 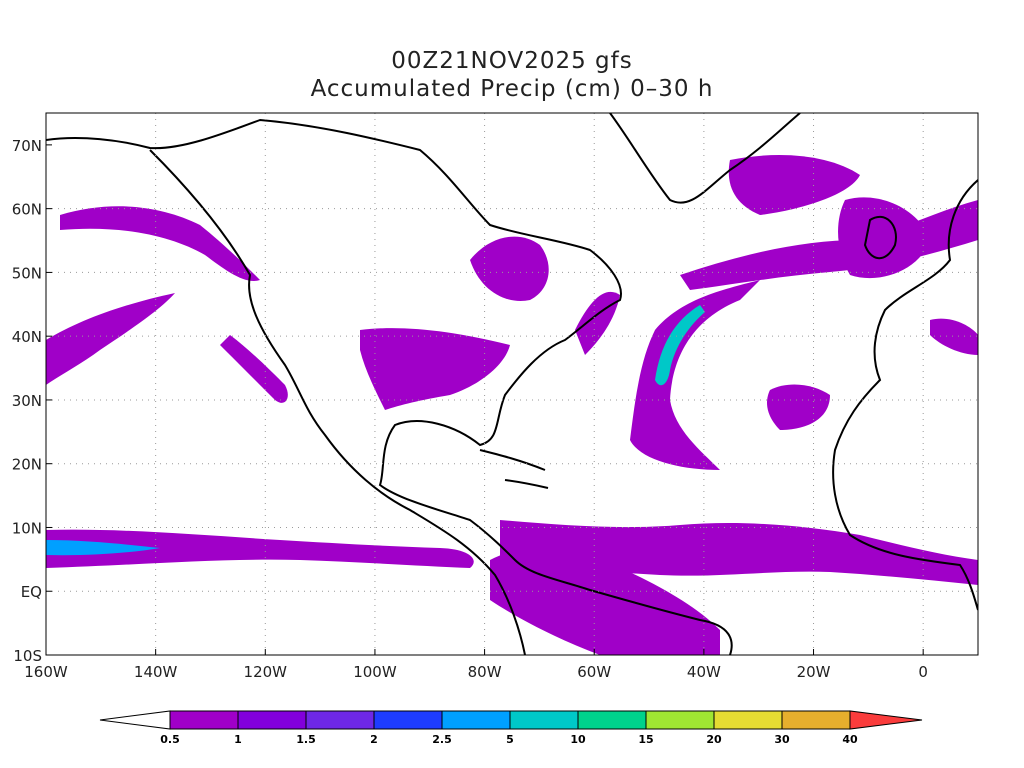 I want to click on colorbar-label: 15, so click(x=645, y=739).